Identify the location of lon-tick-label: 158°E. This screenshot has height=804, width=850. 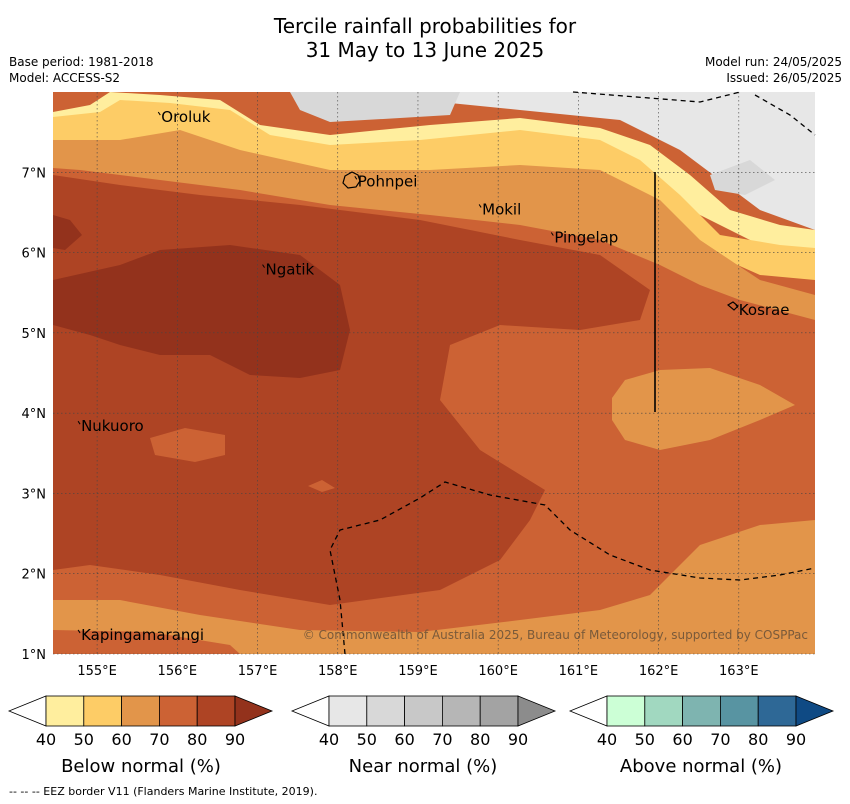
(338, 671).